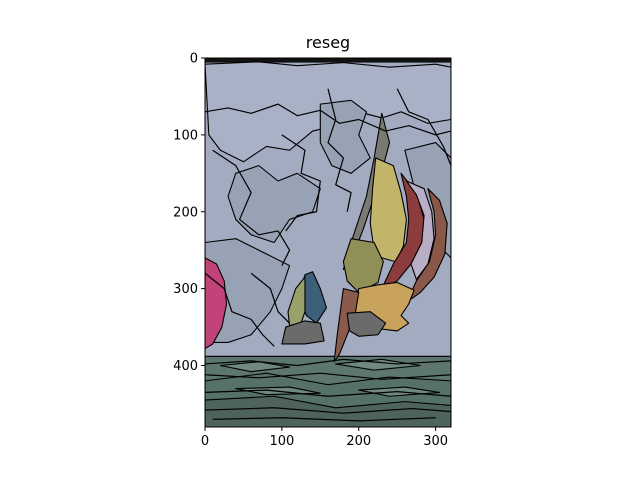  Describe the element at coordinates (205, 441) in the screenshot. I see `x-tick-label: 0` at that location.